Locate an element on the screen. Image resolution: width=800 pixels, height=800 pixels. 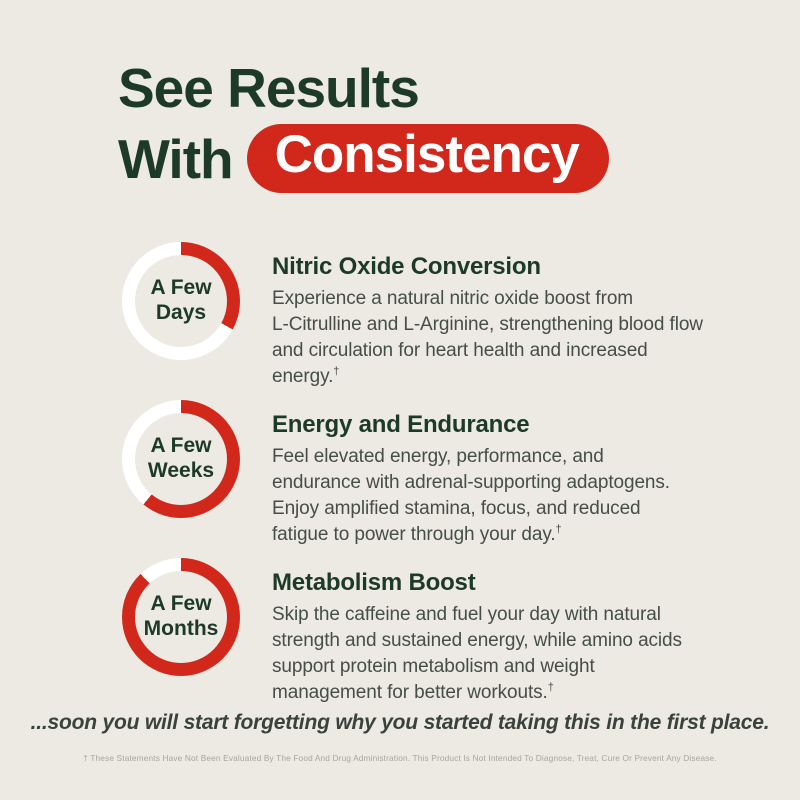
title-line-2: With Consistency is located at coordinates (363, 158).